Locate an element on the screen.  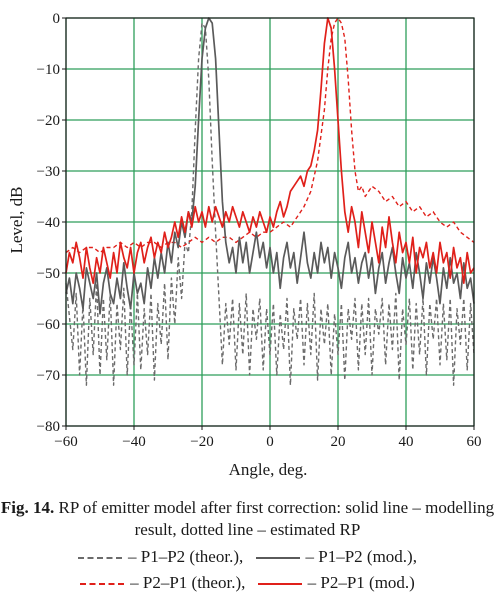
legend-swatch-p1p2-mod is located at coordinates (277, 558).